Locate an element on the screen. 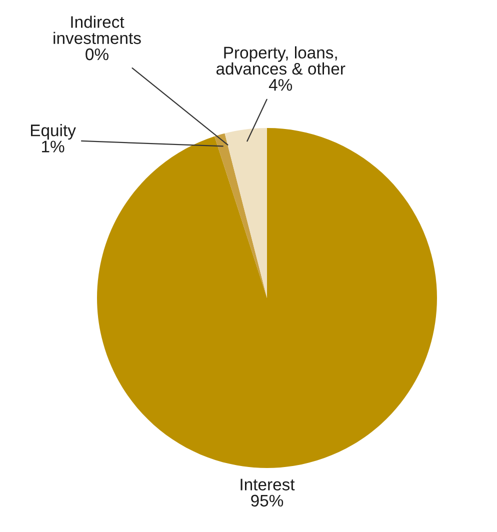 The width and height of the screenshot is (497, 532). data-label: 1% is located at coordinates (53, 146).